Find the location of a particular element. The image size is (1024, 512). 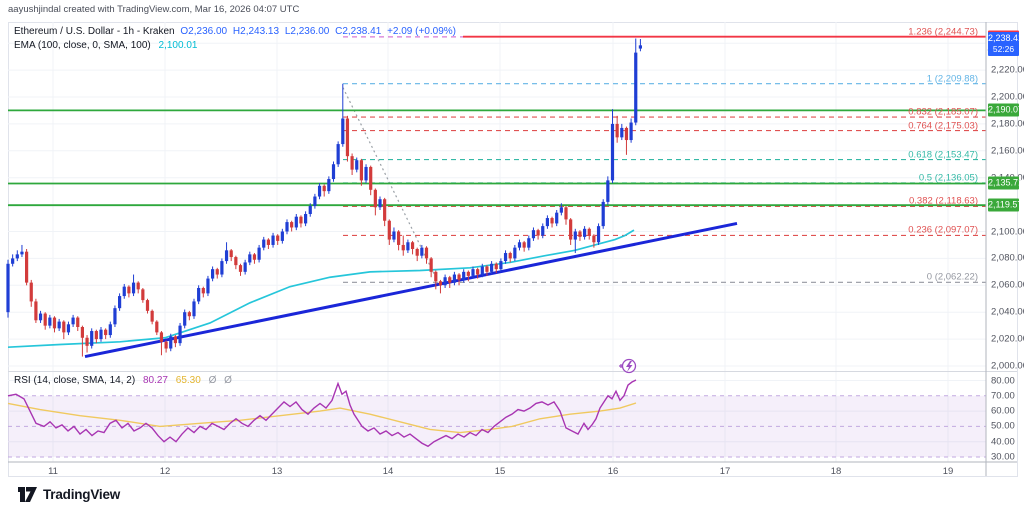

symbol-title: Ethereum / U.S. Dollar - 1h - Kraken is located at coordinates (94, 31).